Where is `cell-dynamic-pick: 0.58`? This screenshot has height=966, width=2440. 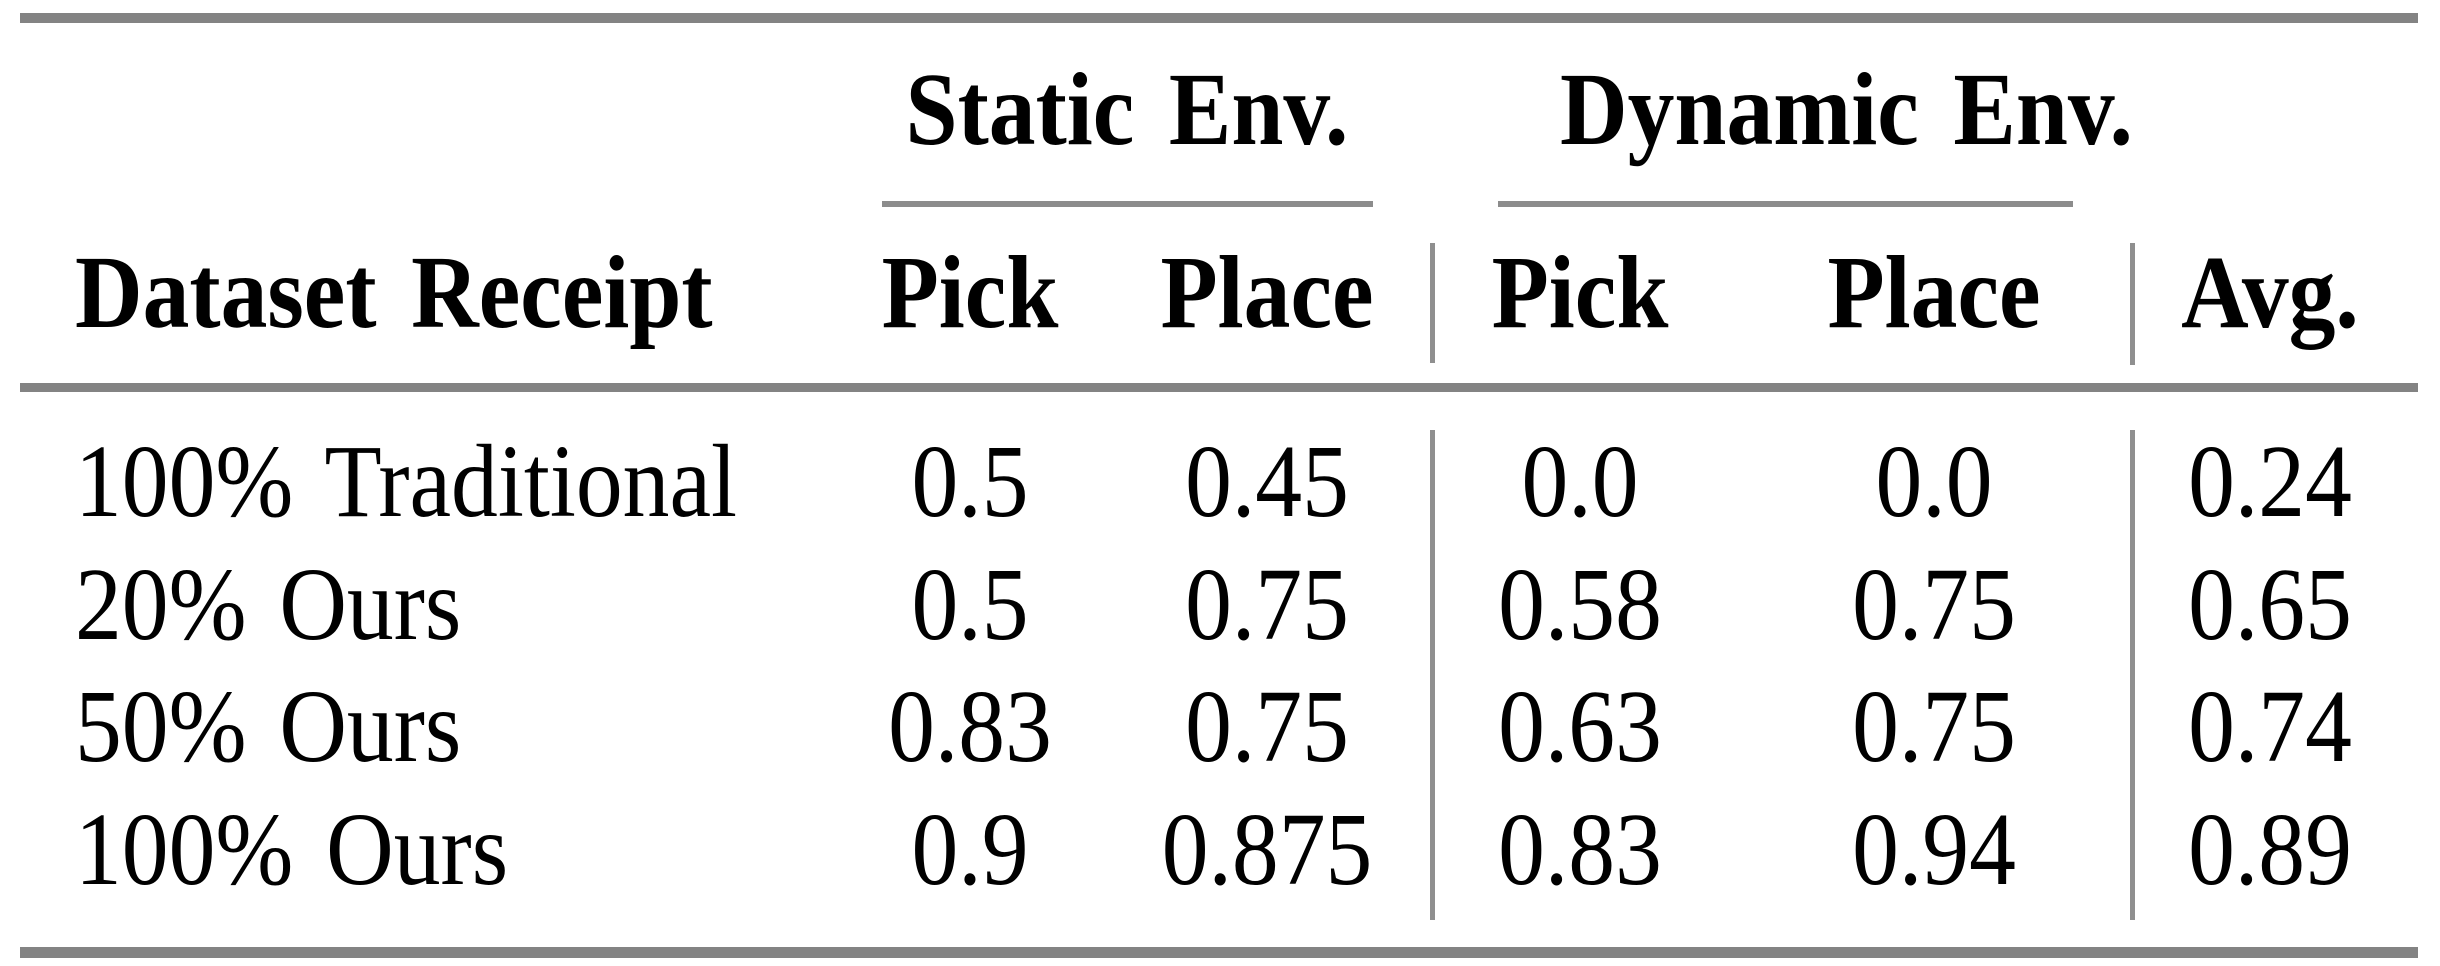
cell-dynamic-pick: 0.58 is located at coordinates (1580, 604).